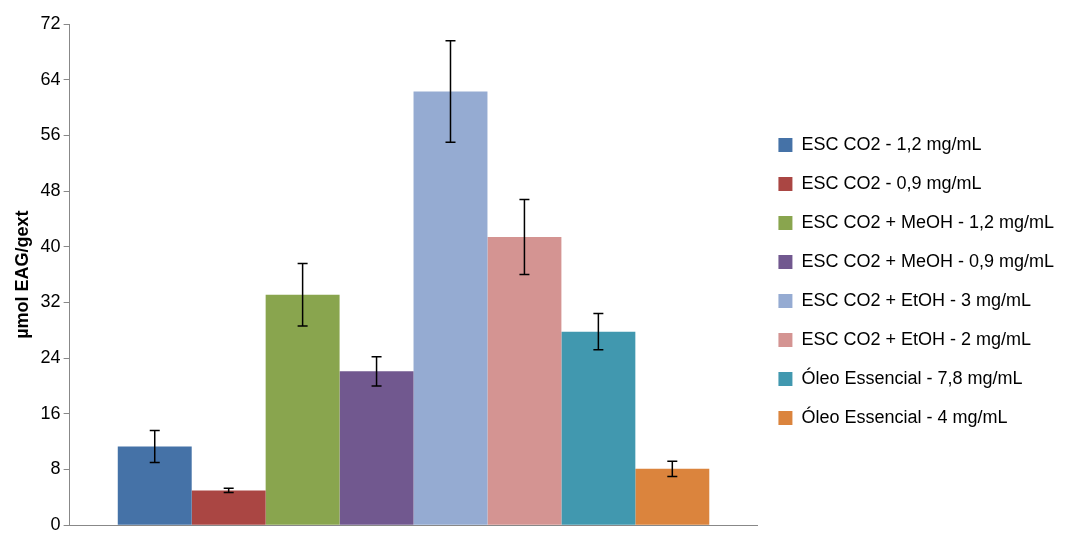 The image size is (1078, 547). Describe the element at coordinates (928, 260) in the screenshot. I see `legend-label: ESC CO2 + MeOH - 0,9 mg/mL` at that location.